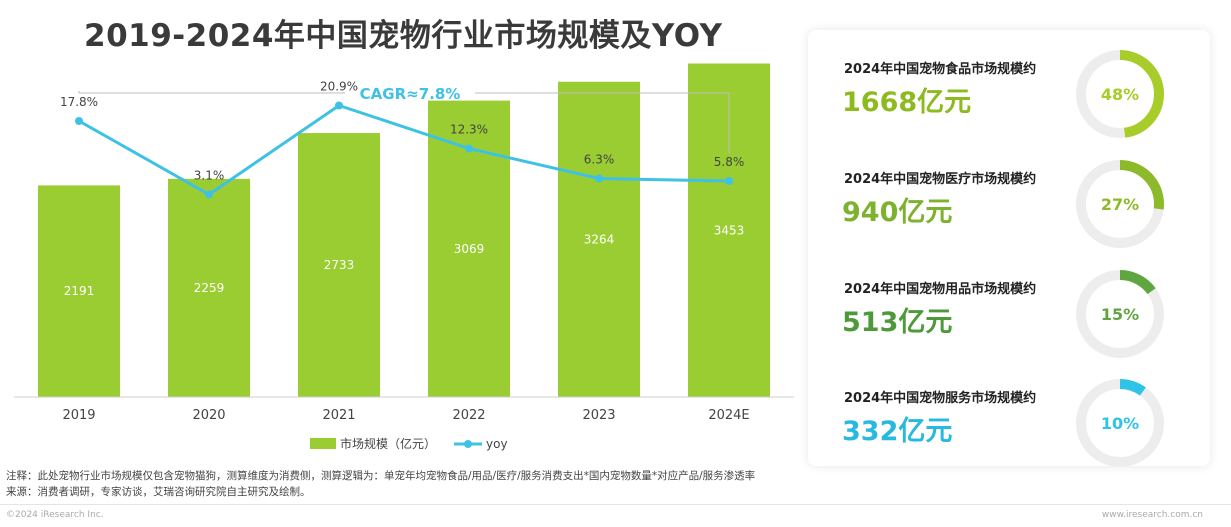 The width and height of the screenshot is (1231, 527). I want to click on x-tick-label: 2022, so click(468, 415).